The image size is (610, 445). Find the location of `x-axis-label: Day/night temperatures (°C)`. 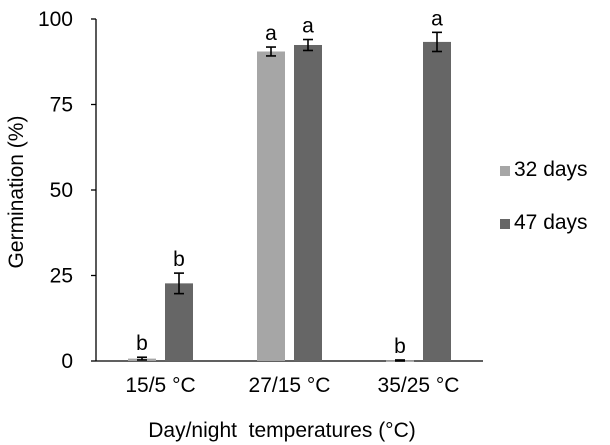

x-axis-label: Day/night temperatures (°C) is located at coordinates (282, 430).